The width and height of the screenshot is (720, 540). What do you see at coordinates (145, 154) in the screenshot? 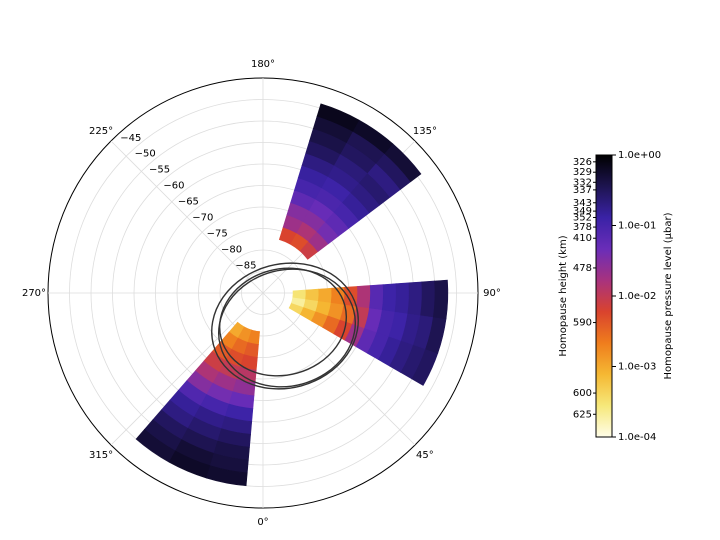
I see `r-tick-label: −50` at bounding box center [145, 154].